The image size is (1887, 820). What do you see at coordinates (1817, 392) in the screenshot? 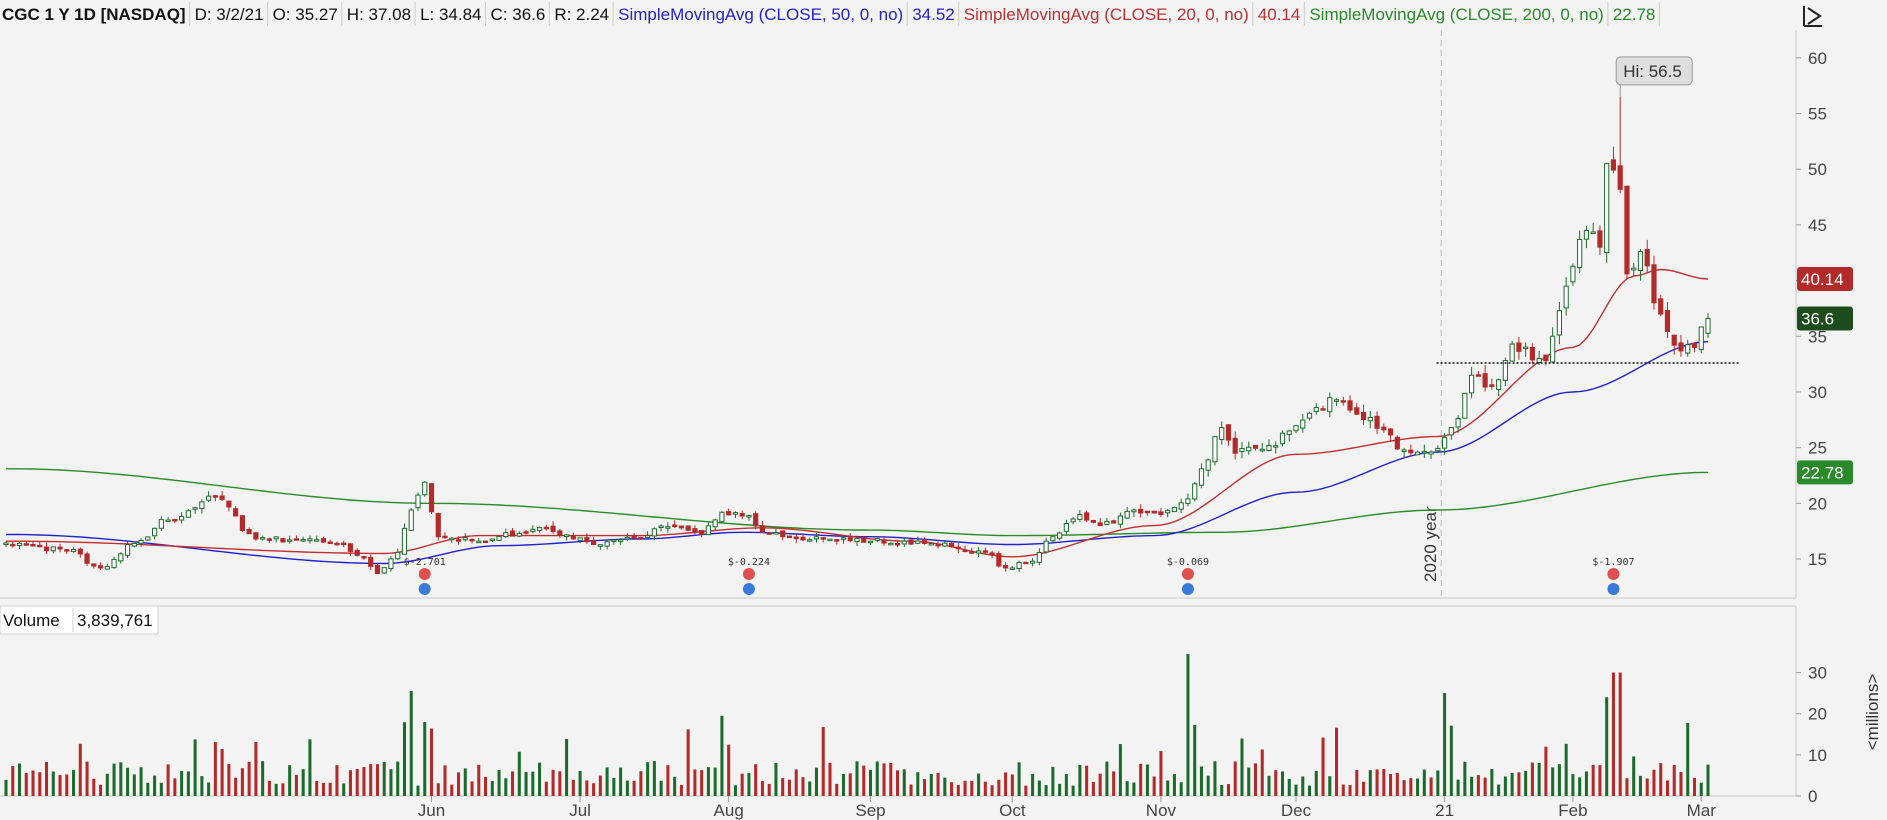
I see `price-tick-label: 30` at bounding box center [1817, 392].